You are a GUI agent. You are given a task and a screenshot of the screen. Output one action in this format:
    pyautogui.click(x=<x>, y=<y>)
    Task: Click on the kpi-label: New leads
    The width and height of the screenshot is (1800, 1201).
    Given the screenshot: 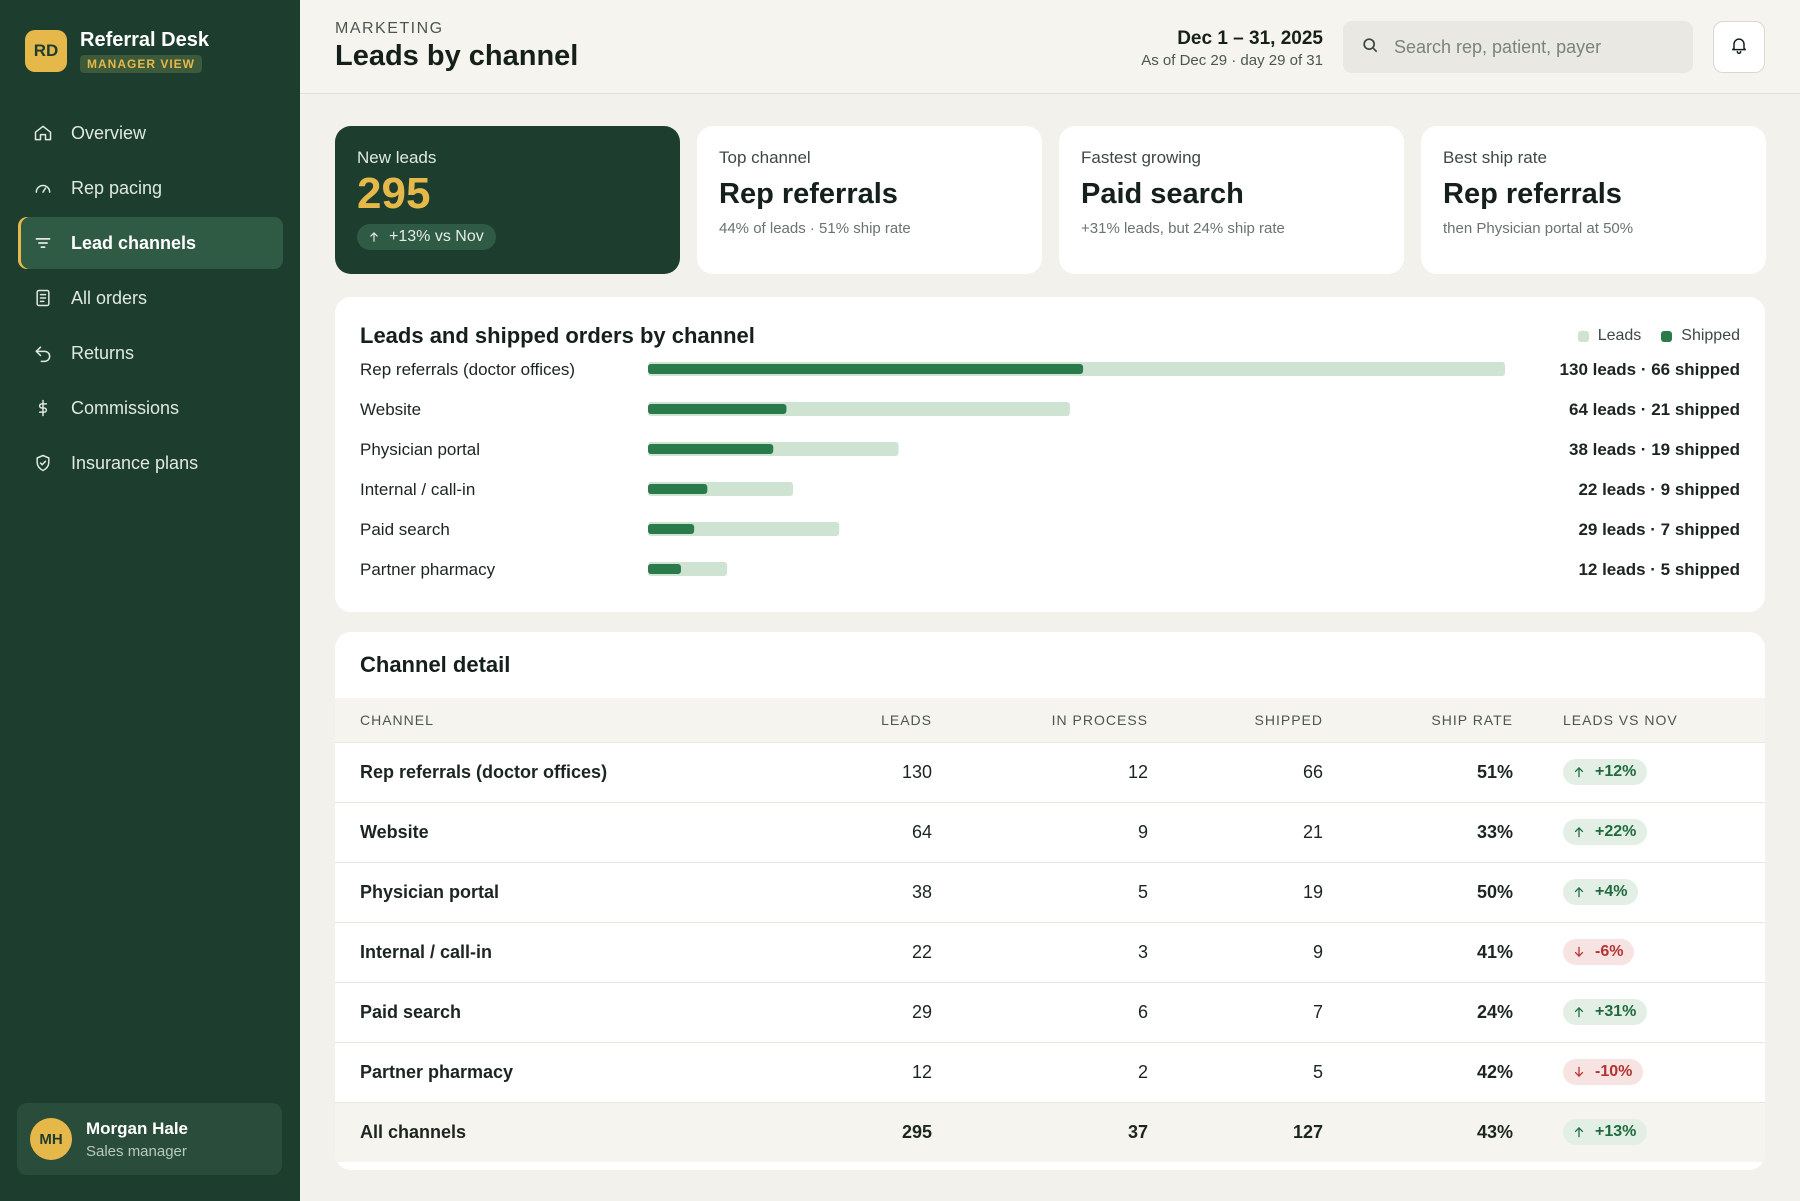 What is the action you would take?
    pyautogui.click(x=397, y=157)
    